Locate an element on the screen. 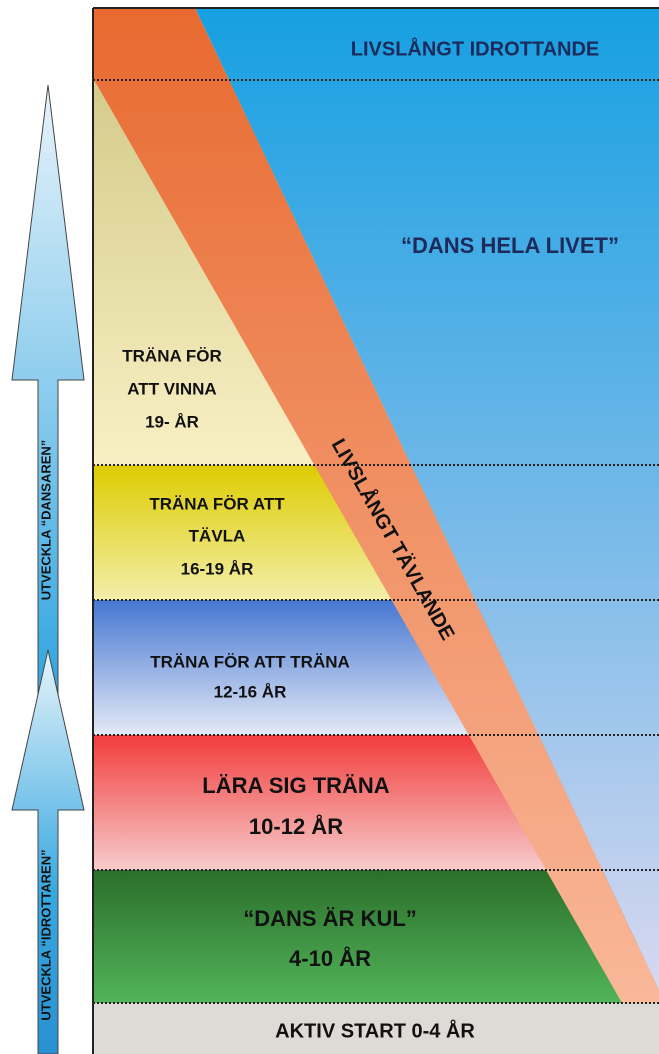 The height and width of the screenshot is (1054, 659). stage-label: 19- ÅR is located at coordinates (172, 421).